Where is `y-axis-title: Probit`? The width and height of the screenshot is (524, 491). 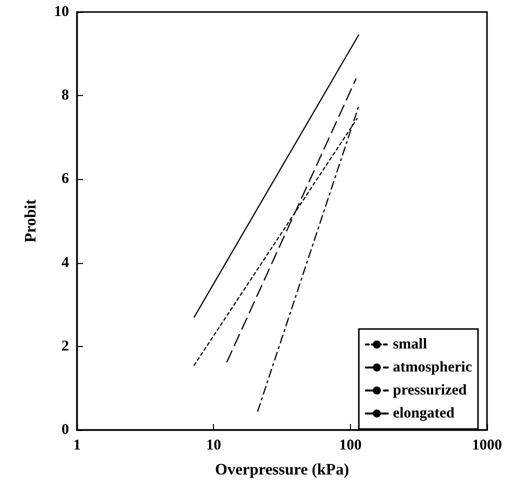
y-axis-title: Probit is located at coordinates (31, 220).